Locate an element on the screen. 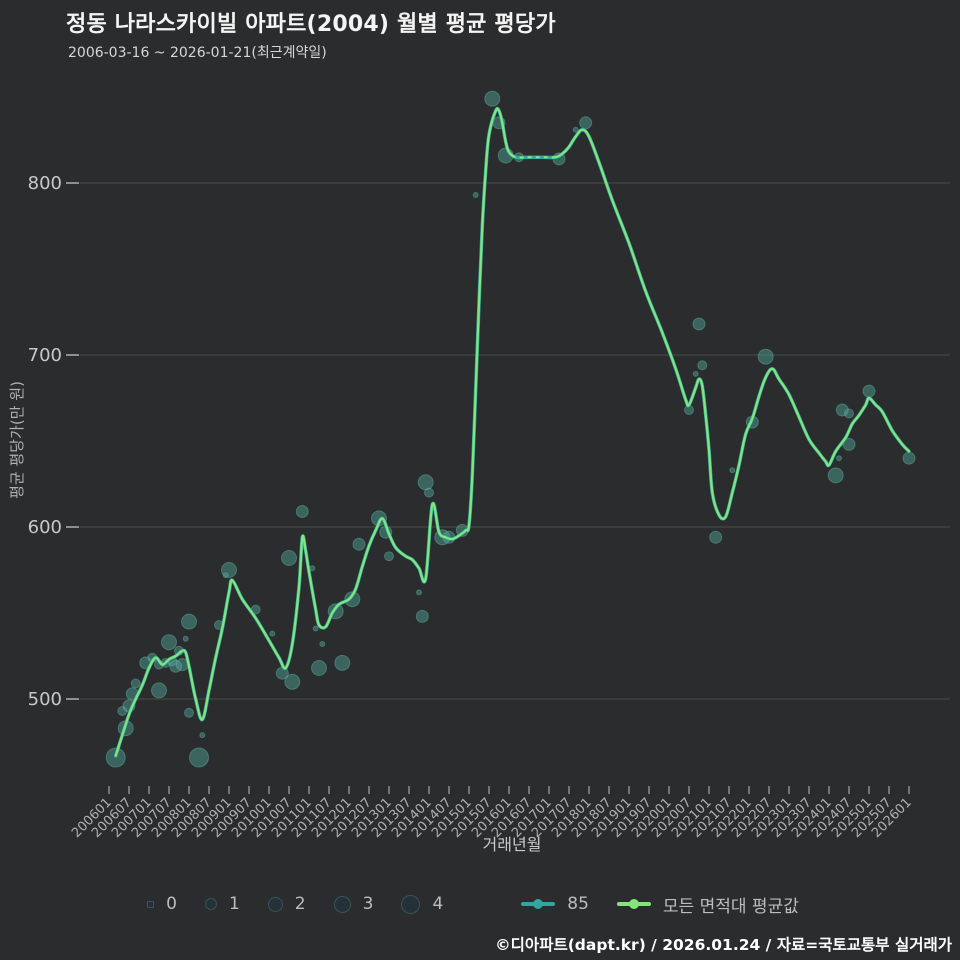  legend-series-85: 85 is located at coordinates (555, 904).